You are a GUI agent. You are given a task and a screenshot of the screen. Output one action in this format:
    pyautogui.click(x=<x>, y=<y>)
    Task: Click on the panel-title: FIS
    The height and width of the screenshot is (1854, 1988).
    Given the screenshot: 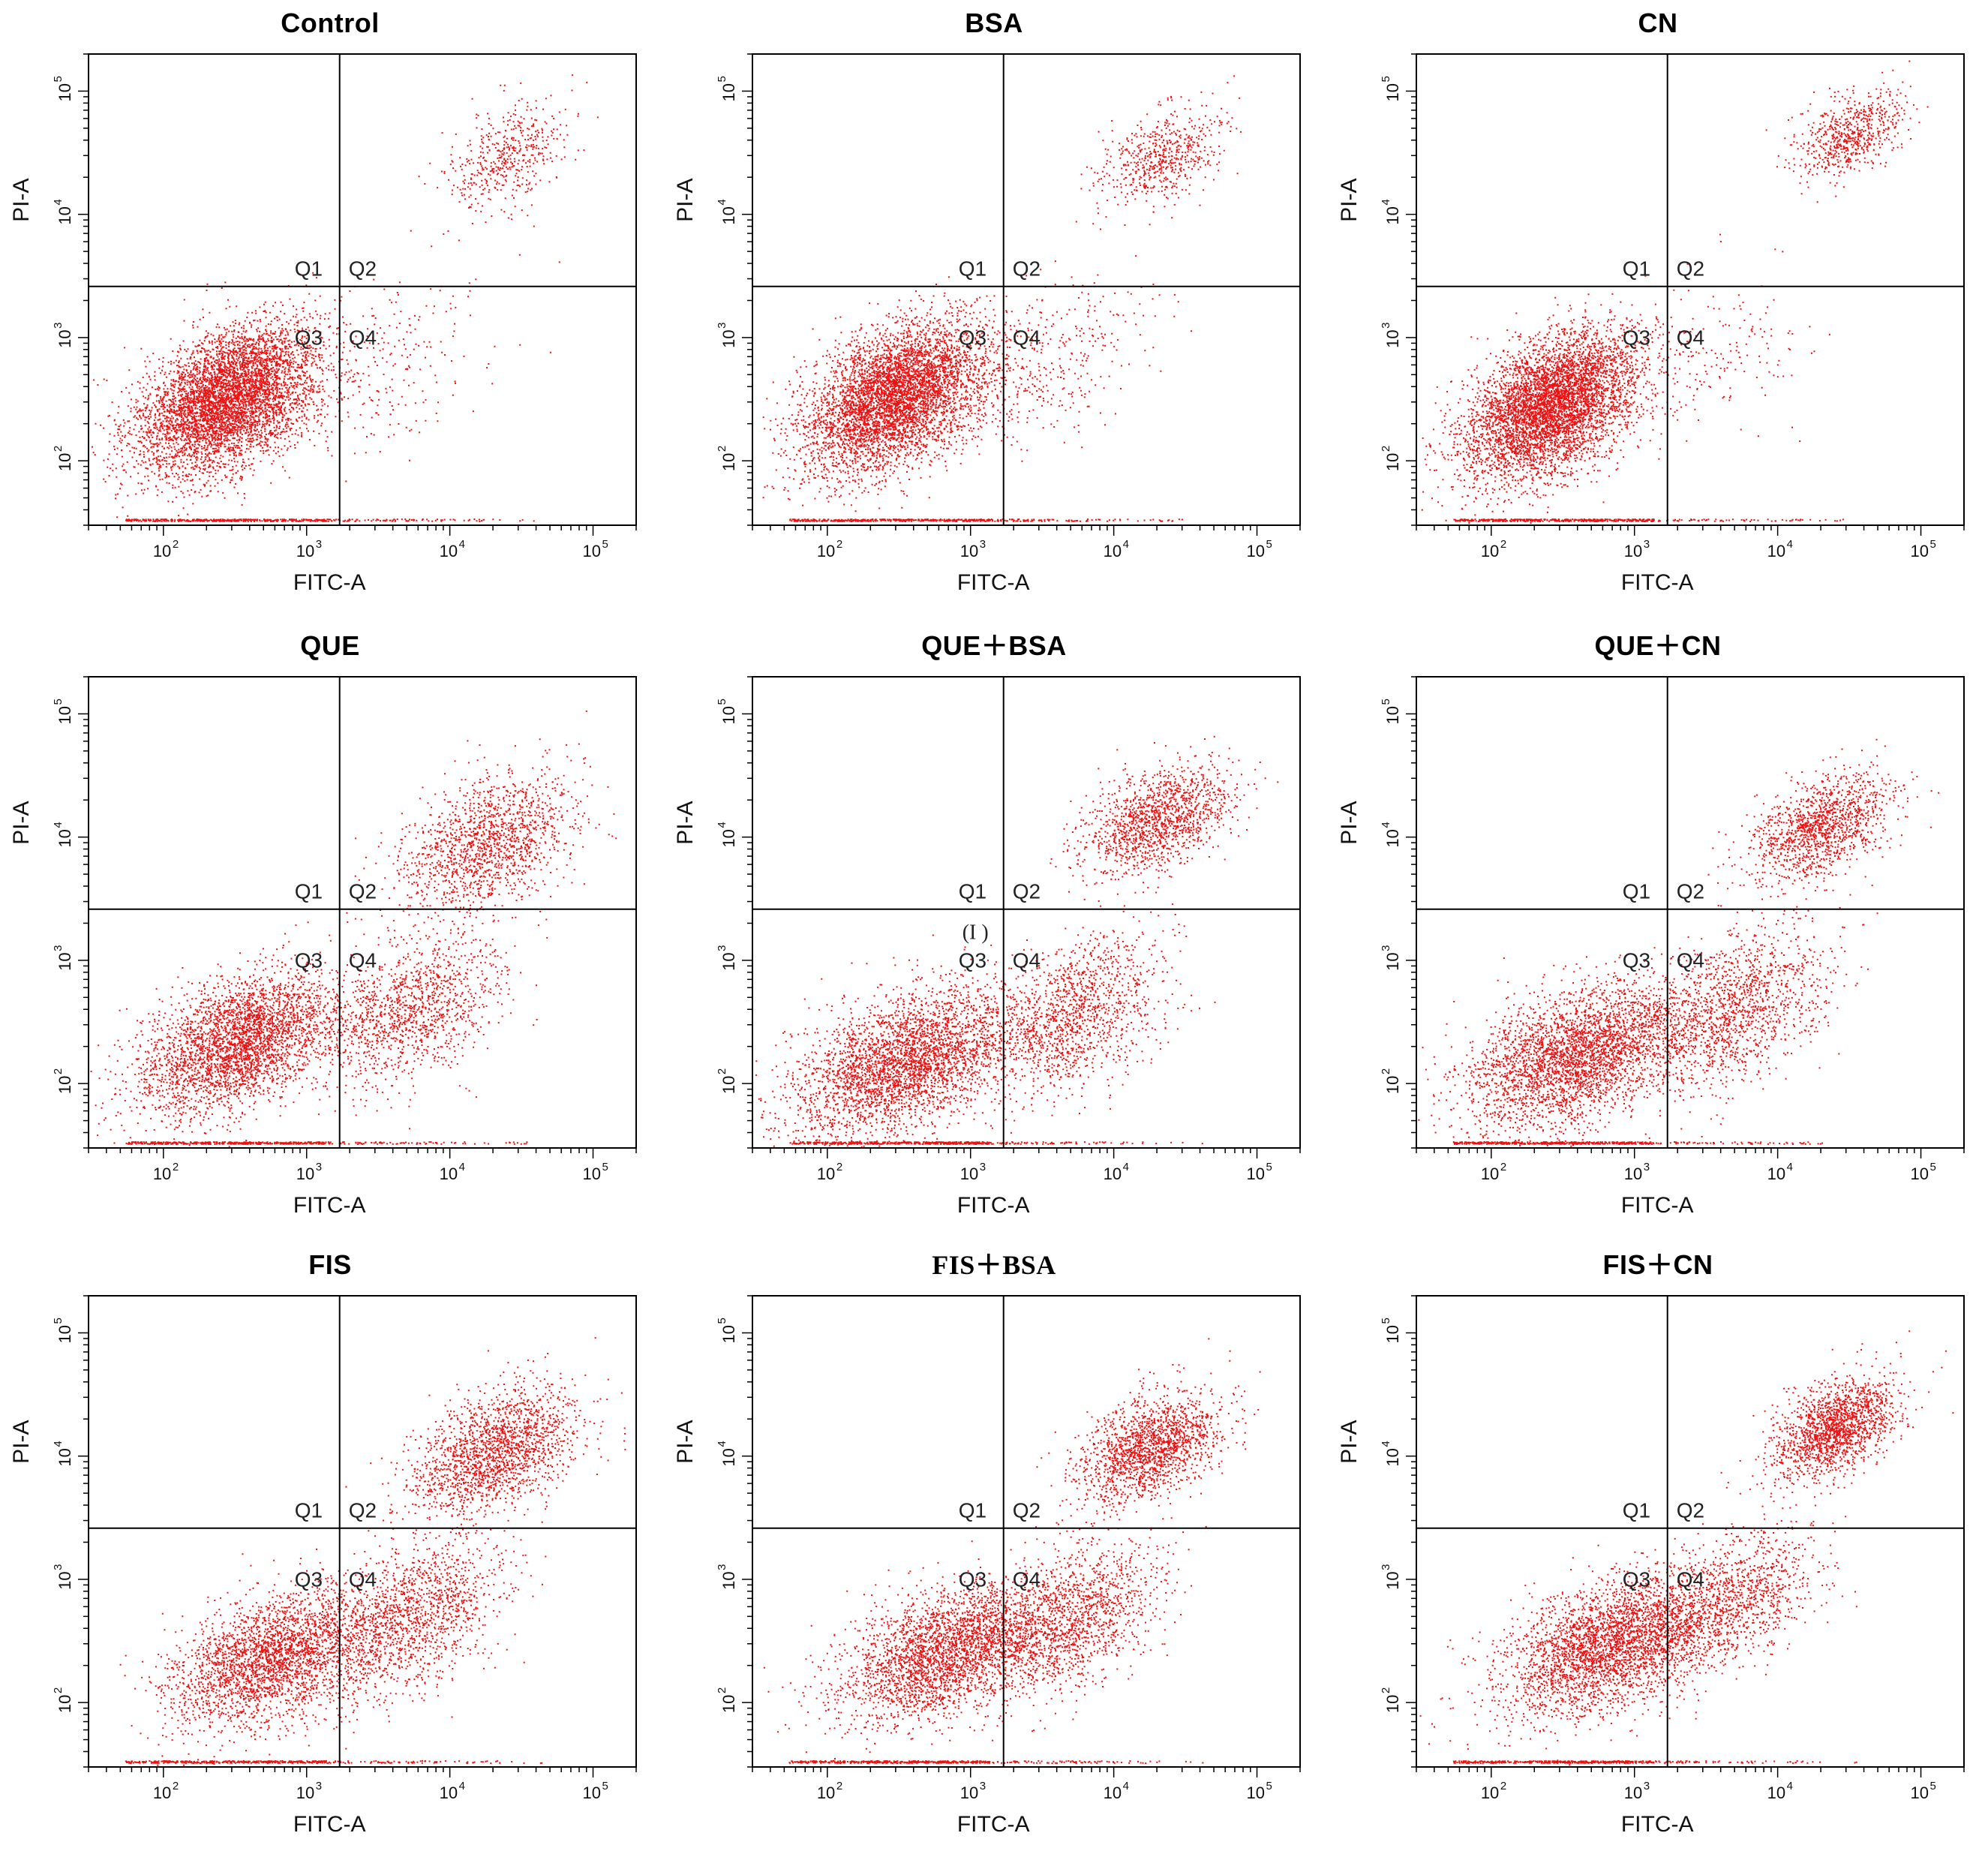 What is the action you would take?
    pyautogui.click(x=330, y=1264)
    